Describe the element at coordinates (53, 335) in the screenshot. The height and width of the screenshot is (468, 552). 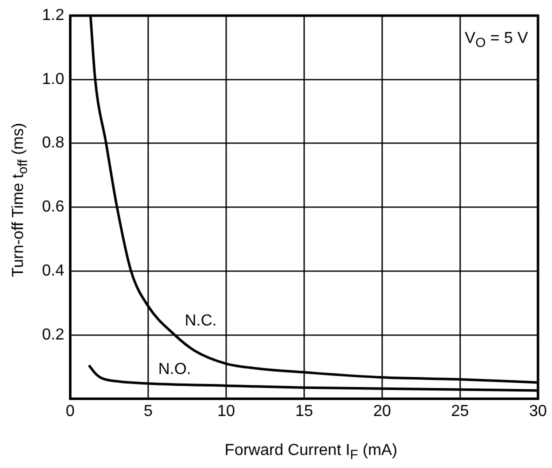
I see `y-tick-label: 0.2` at that location.